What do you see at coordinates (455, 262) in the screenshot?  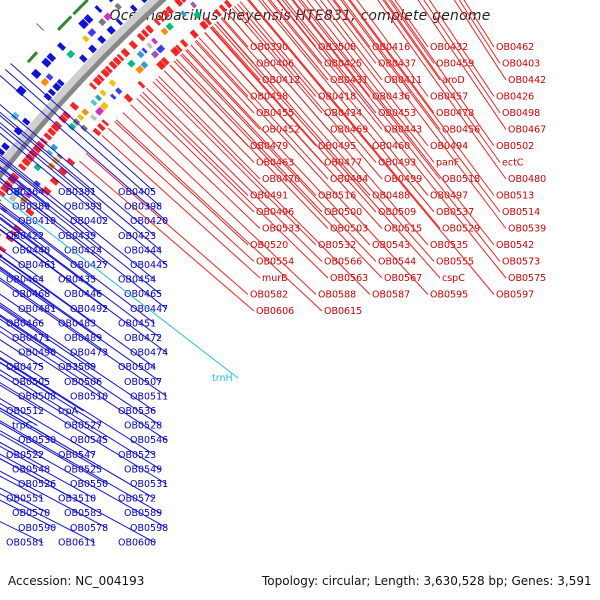 I see `gene-label-forward: OB0555` at bounding box center [455, 262].